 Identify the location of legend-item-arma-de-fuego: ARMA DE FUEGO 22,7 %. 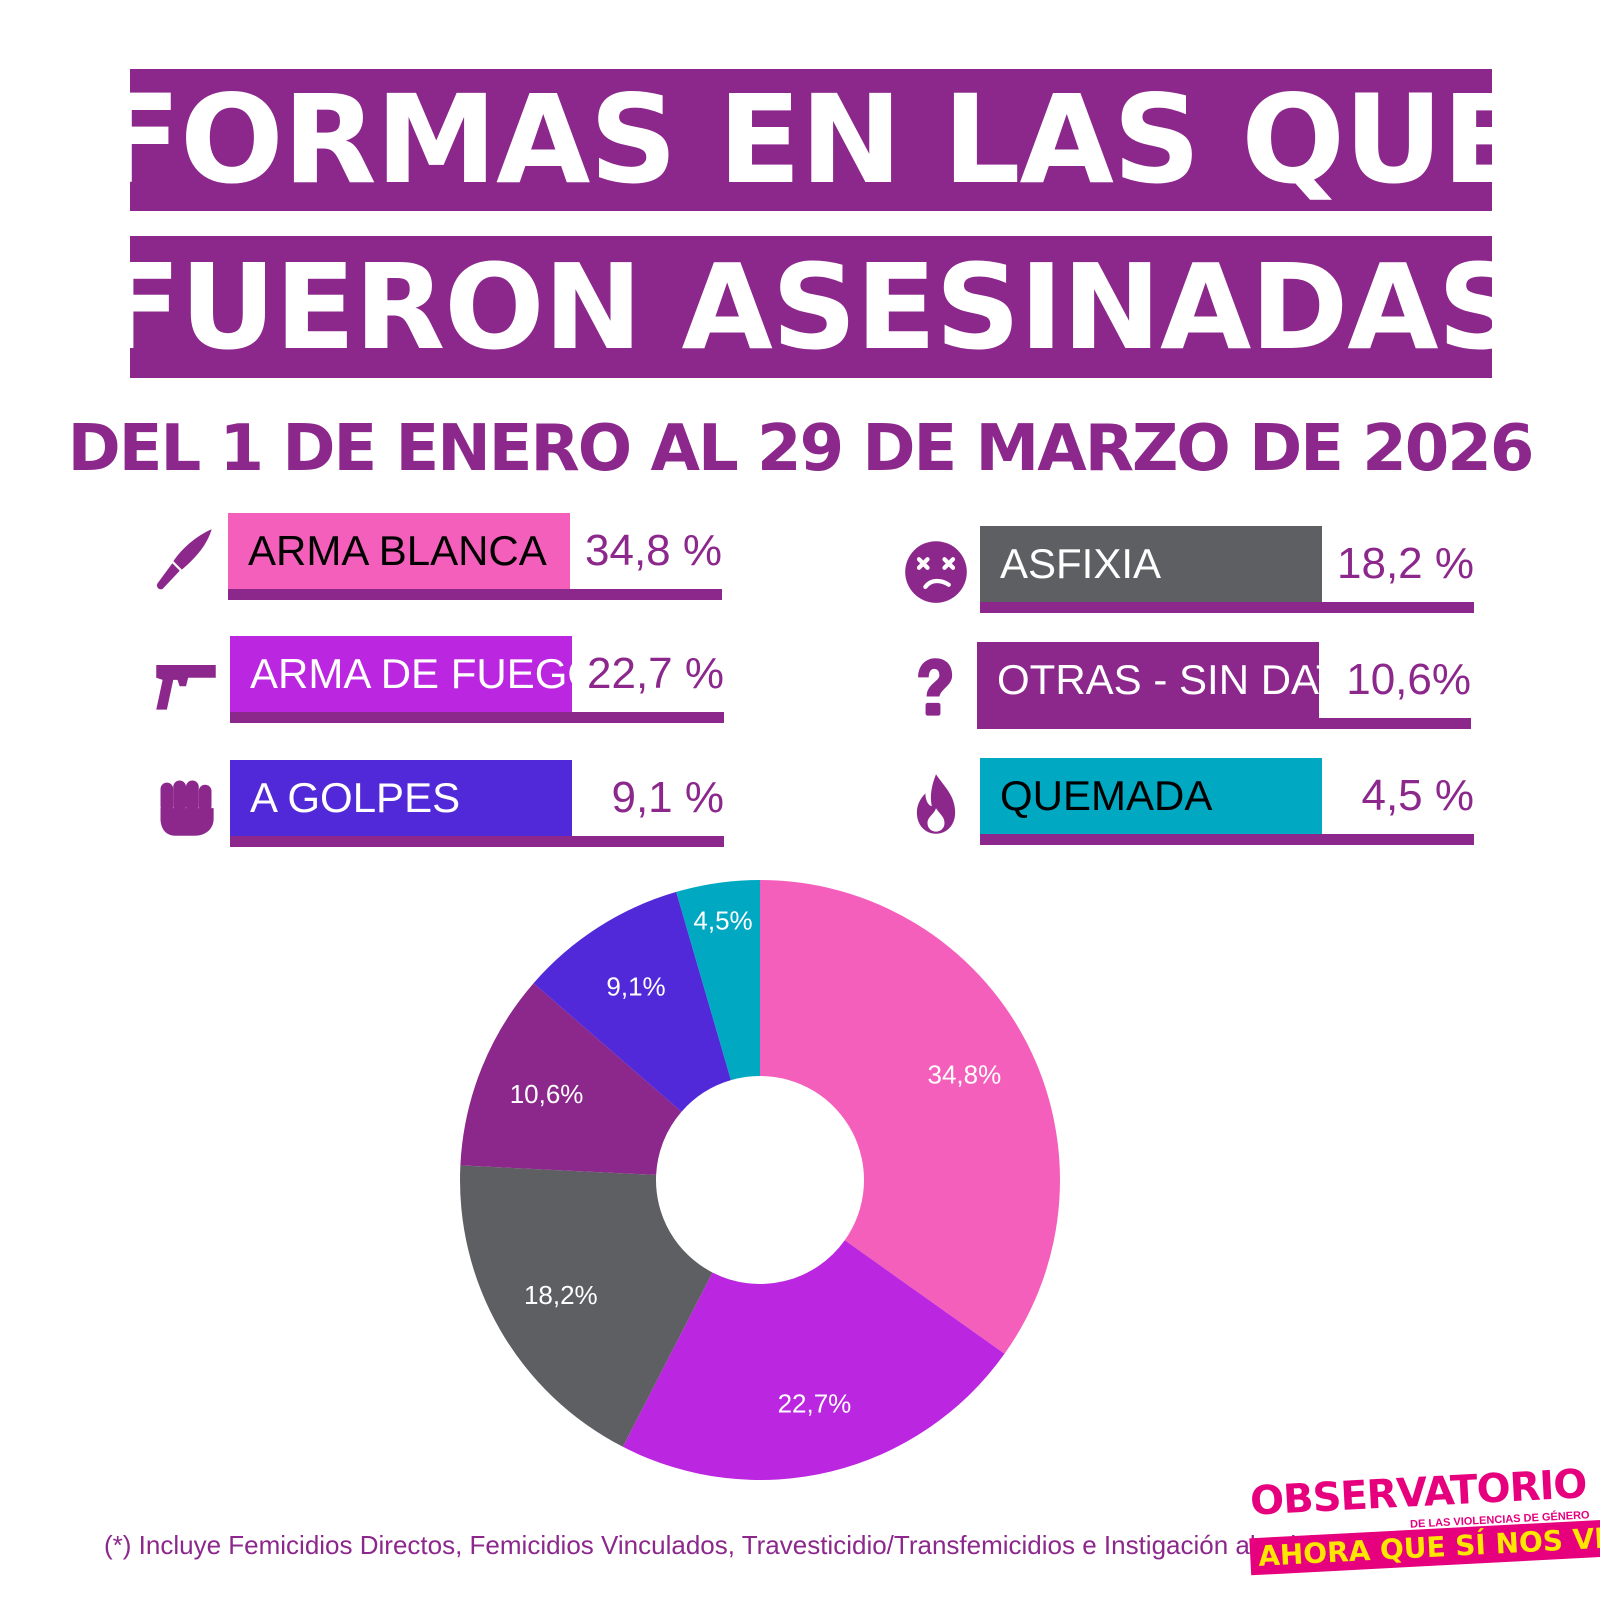
(443, 680).